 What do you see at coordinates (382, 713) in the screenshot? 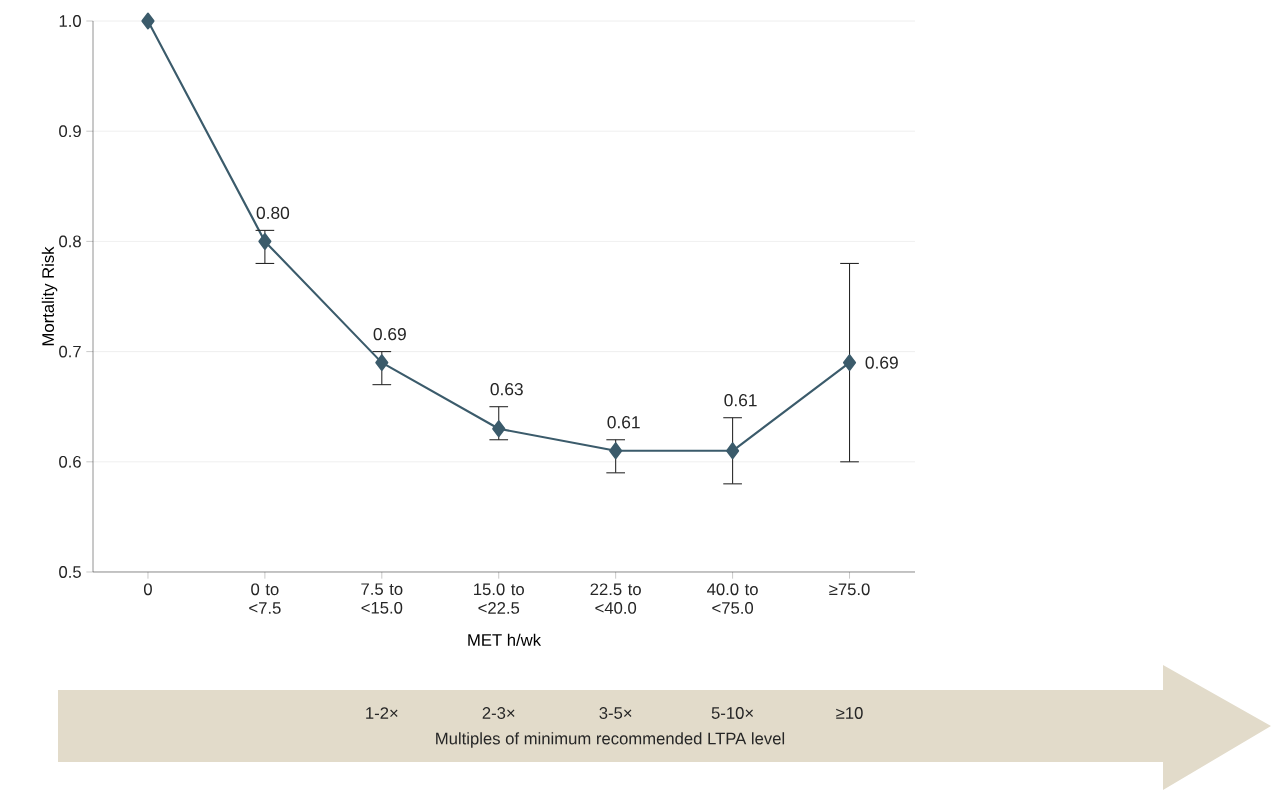
I see `text: 1-2×` at bounding box center [382, 713].